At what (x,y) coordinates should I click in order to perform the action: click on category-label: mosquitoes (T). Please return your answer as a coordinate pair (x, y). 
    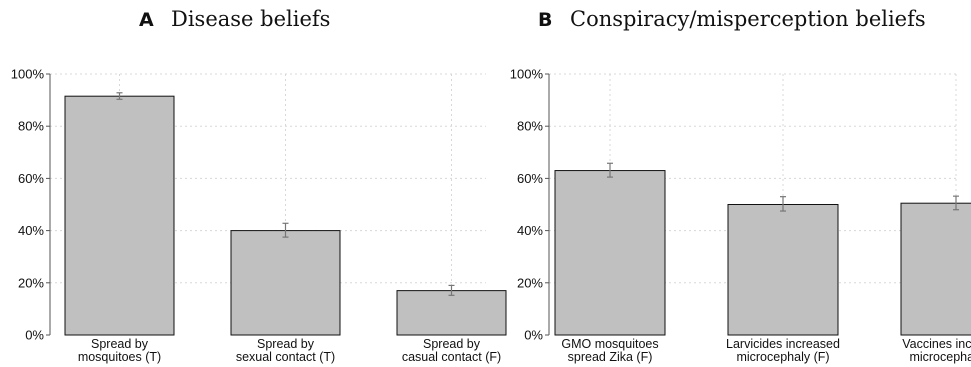
    Looking at the image, I should click on (119, 357).